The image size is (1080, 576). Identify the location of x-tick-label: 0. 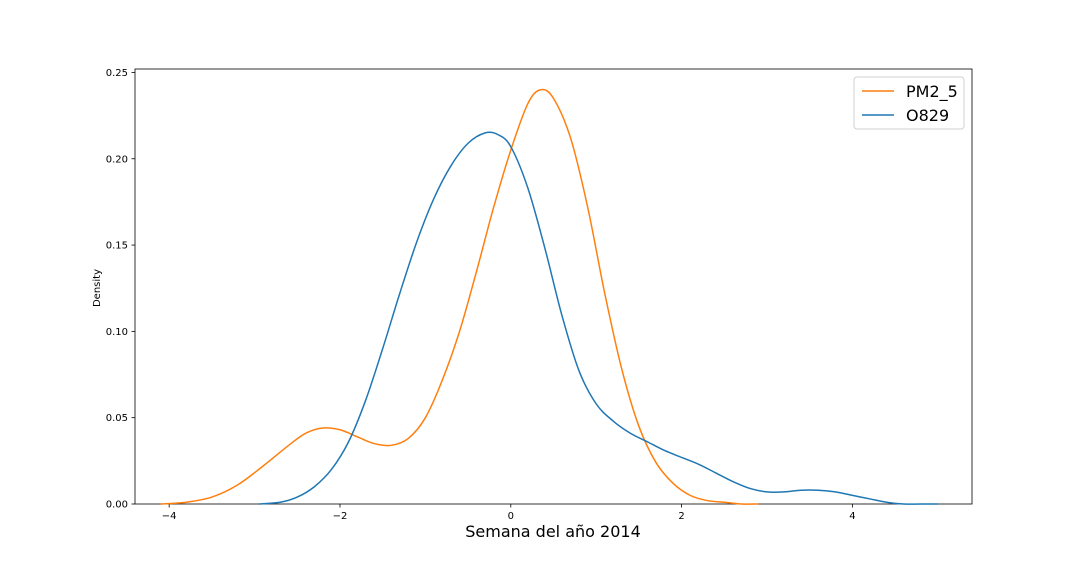
(511, 516).